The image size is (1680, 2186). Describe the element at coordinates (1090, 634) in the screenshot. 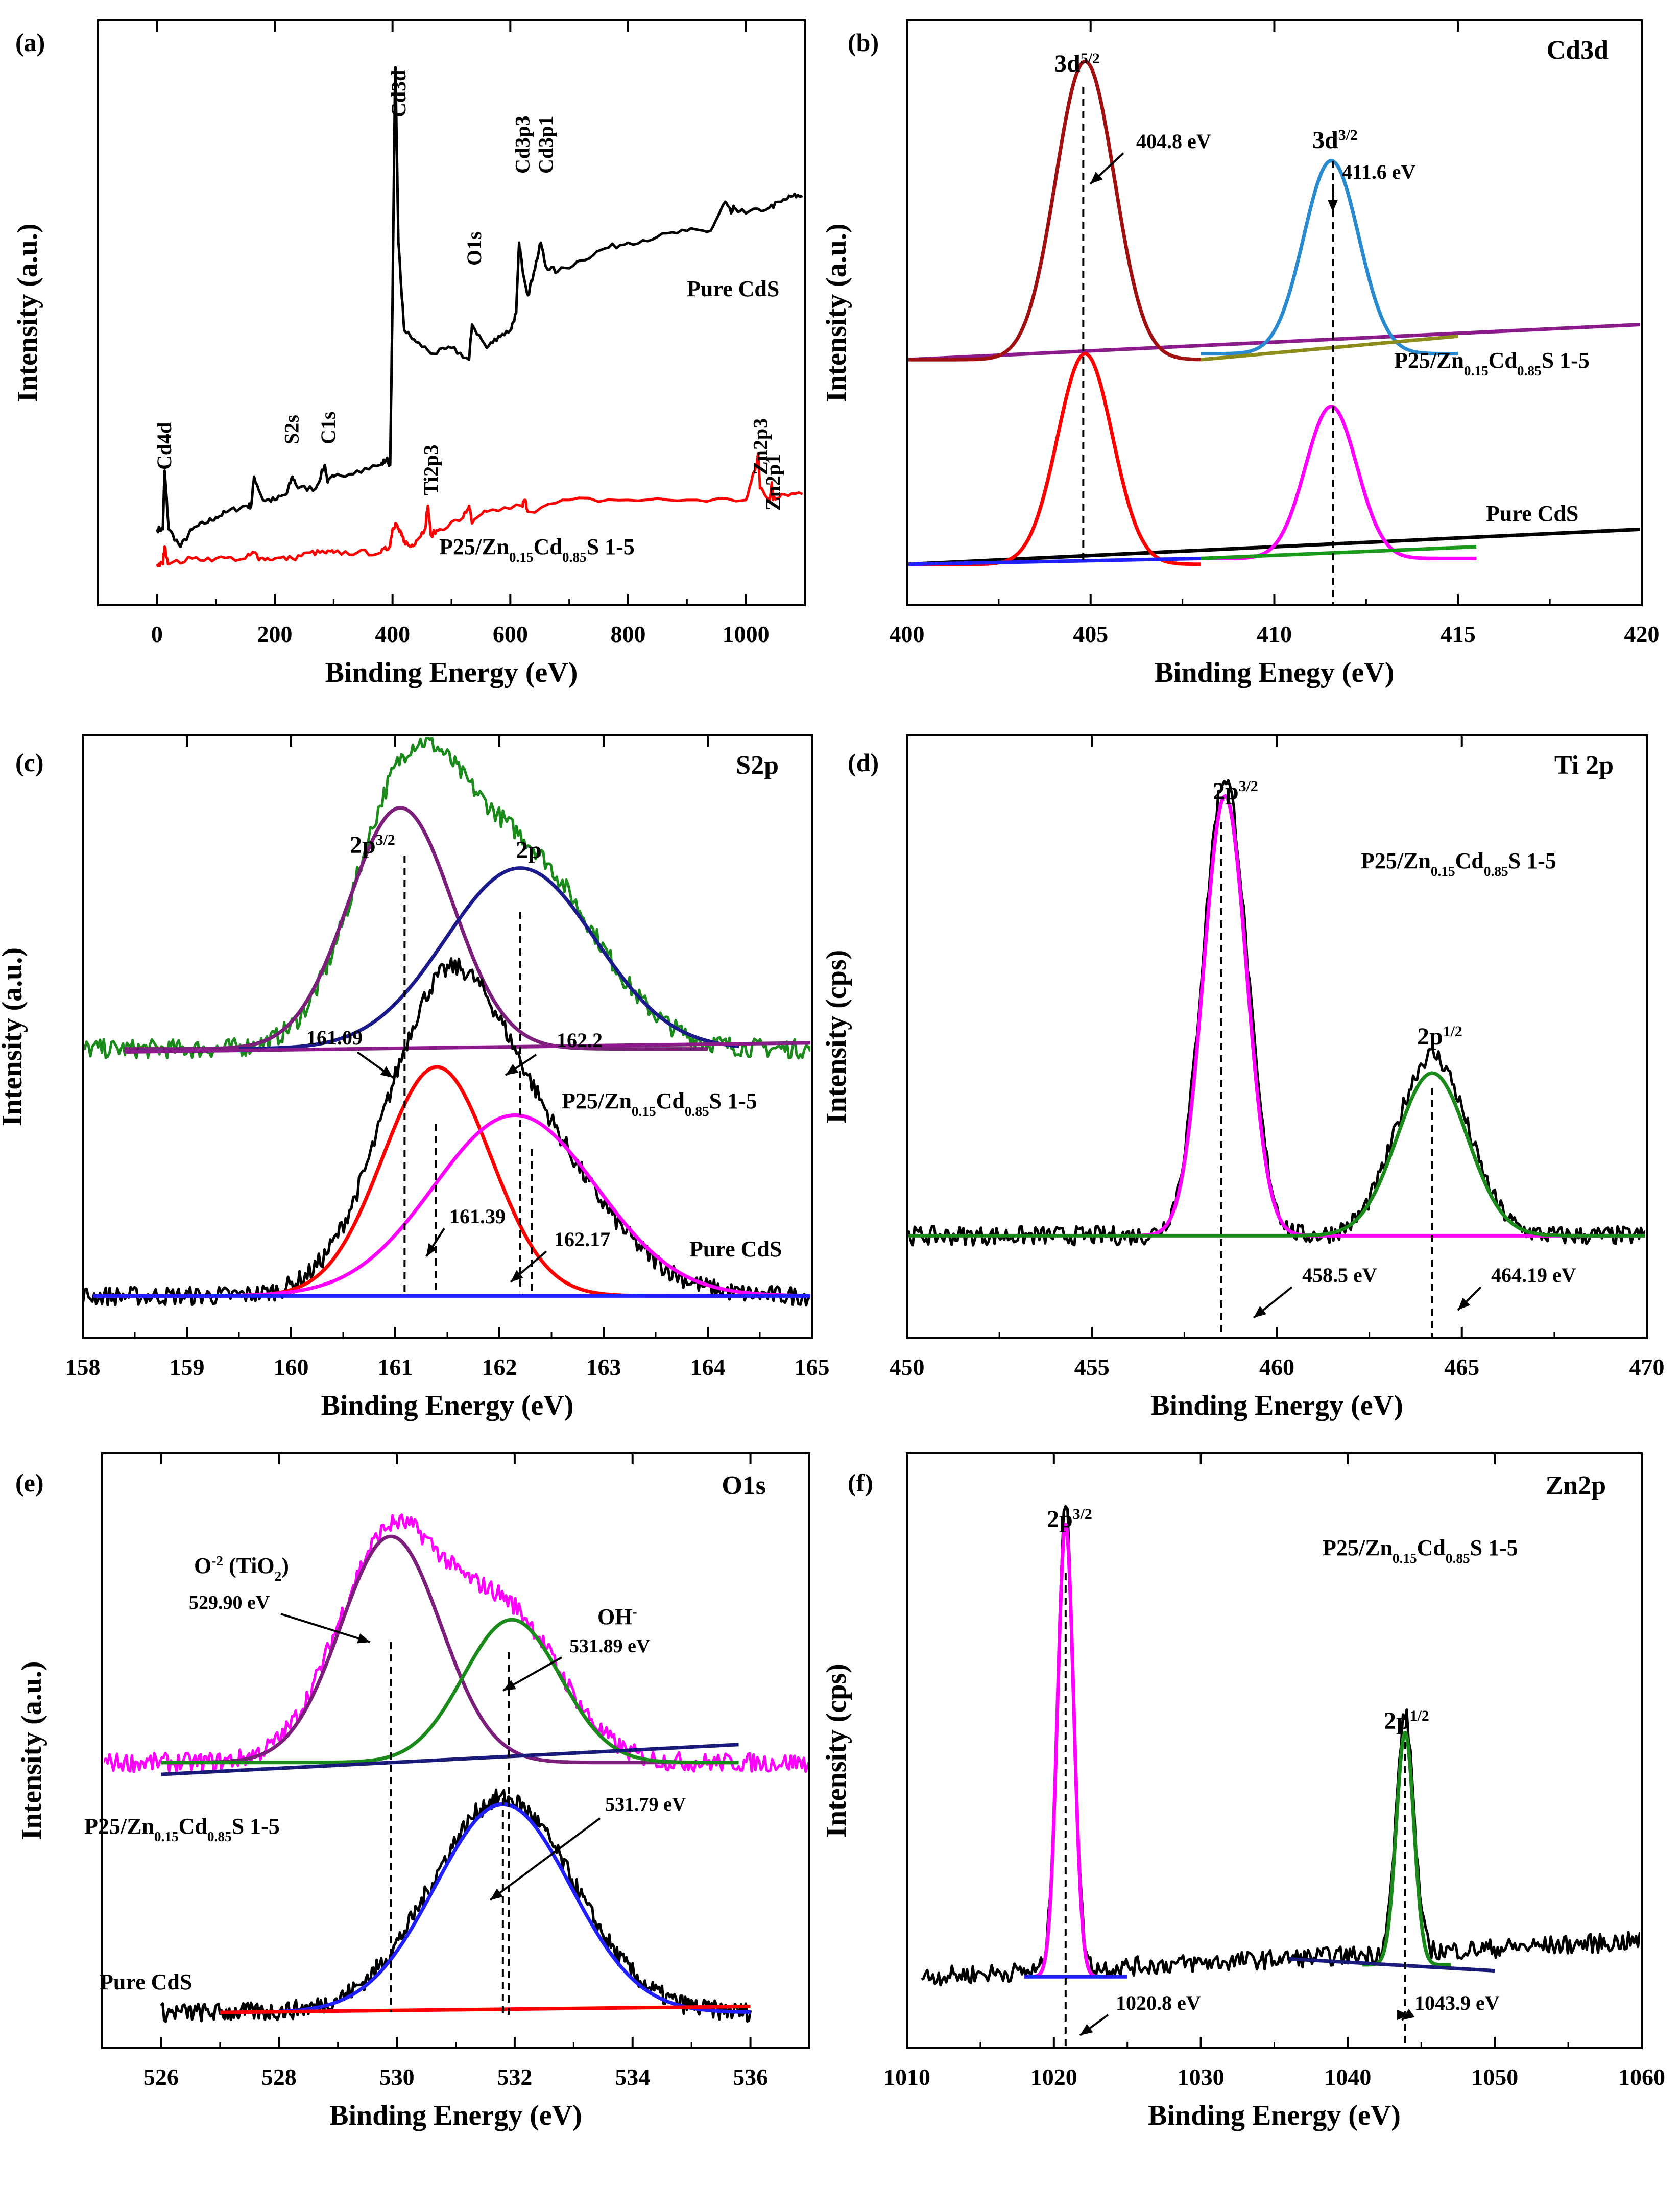

I see `x-tick-label: 405` at that location.